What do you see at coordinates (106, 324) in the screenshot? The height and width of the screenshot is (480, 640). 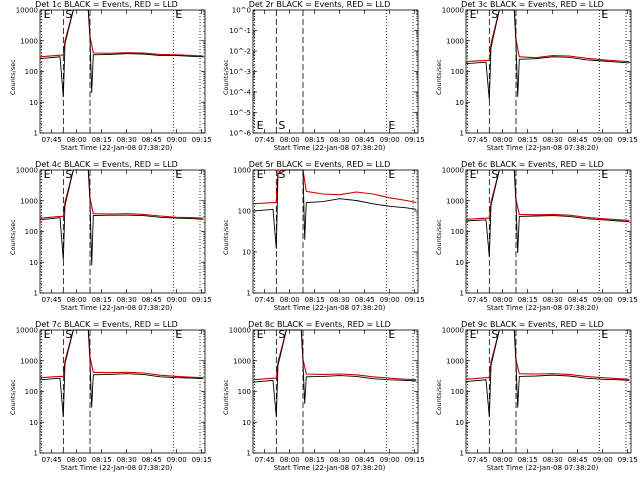 I see `panel-title: Det 7c BLACK = Events, RED = LLD` at bounding box center [106, 324].